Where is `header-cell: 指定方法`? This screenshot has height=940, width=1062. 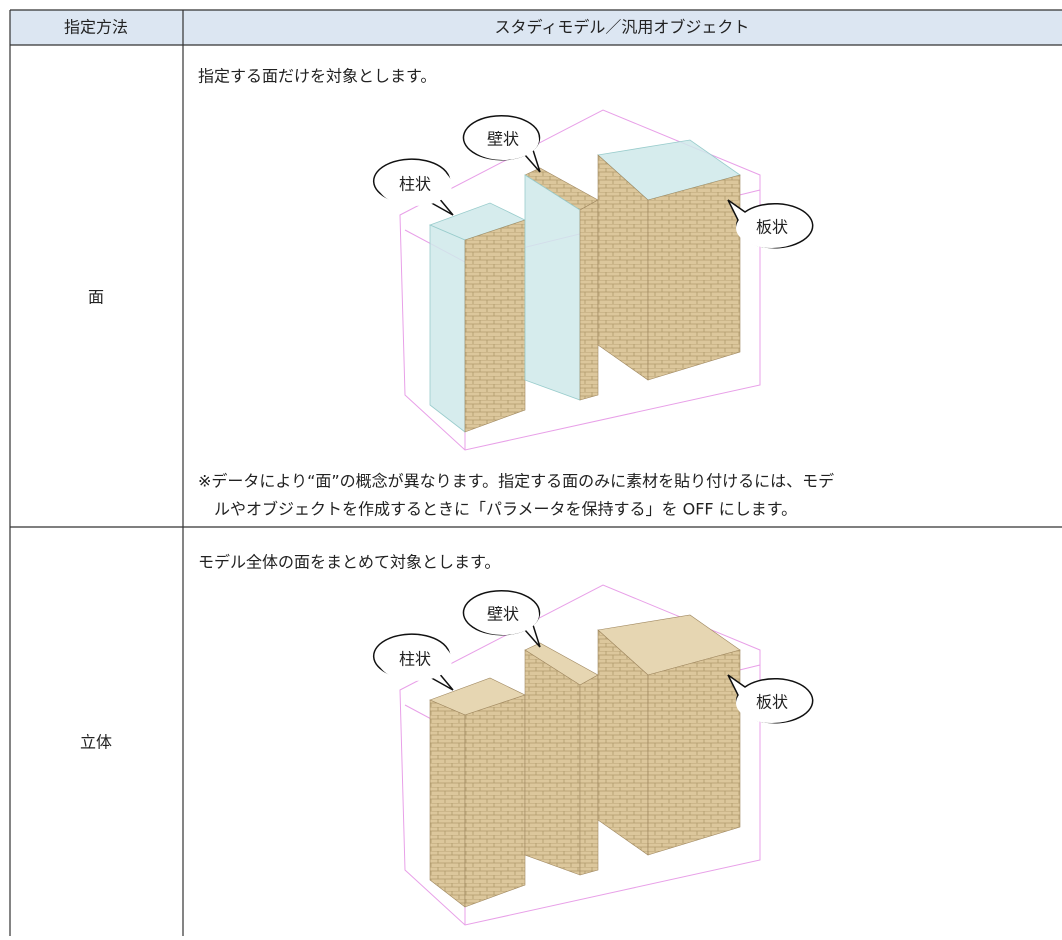
header-cell: 指定方法 is located at coordinates (96, 27).